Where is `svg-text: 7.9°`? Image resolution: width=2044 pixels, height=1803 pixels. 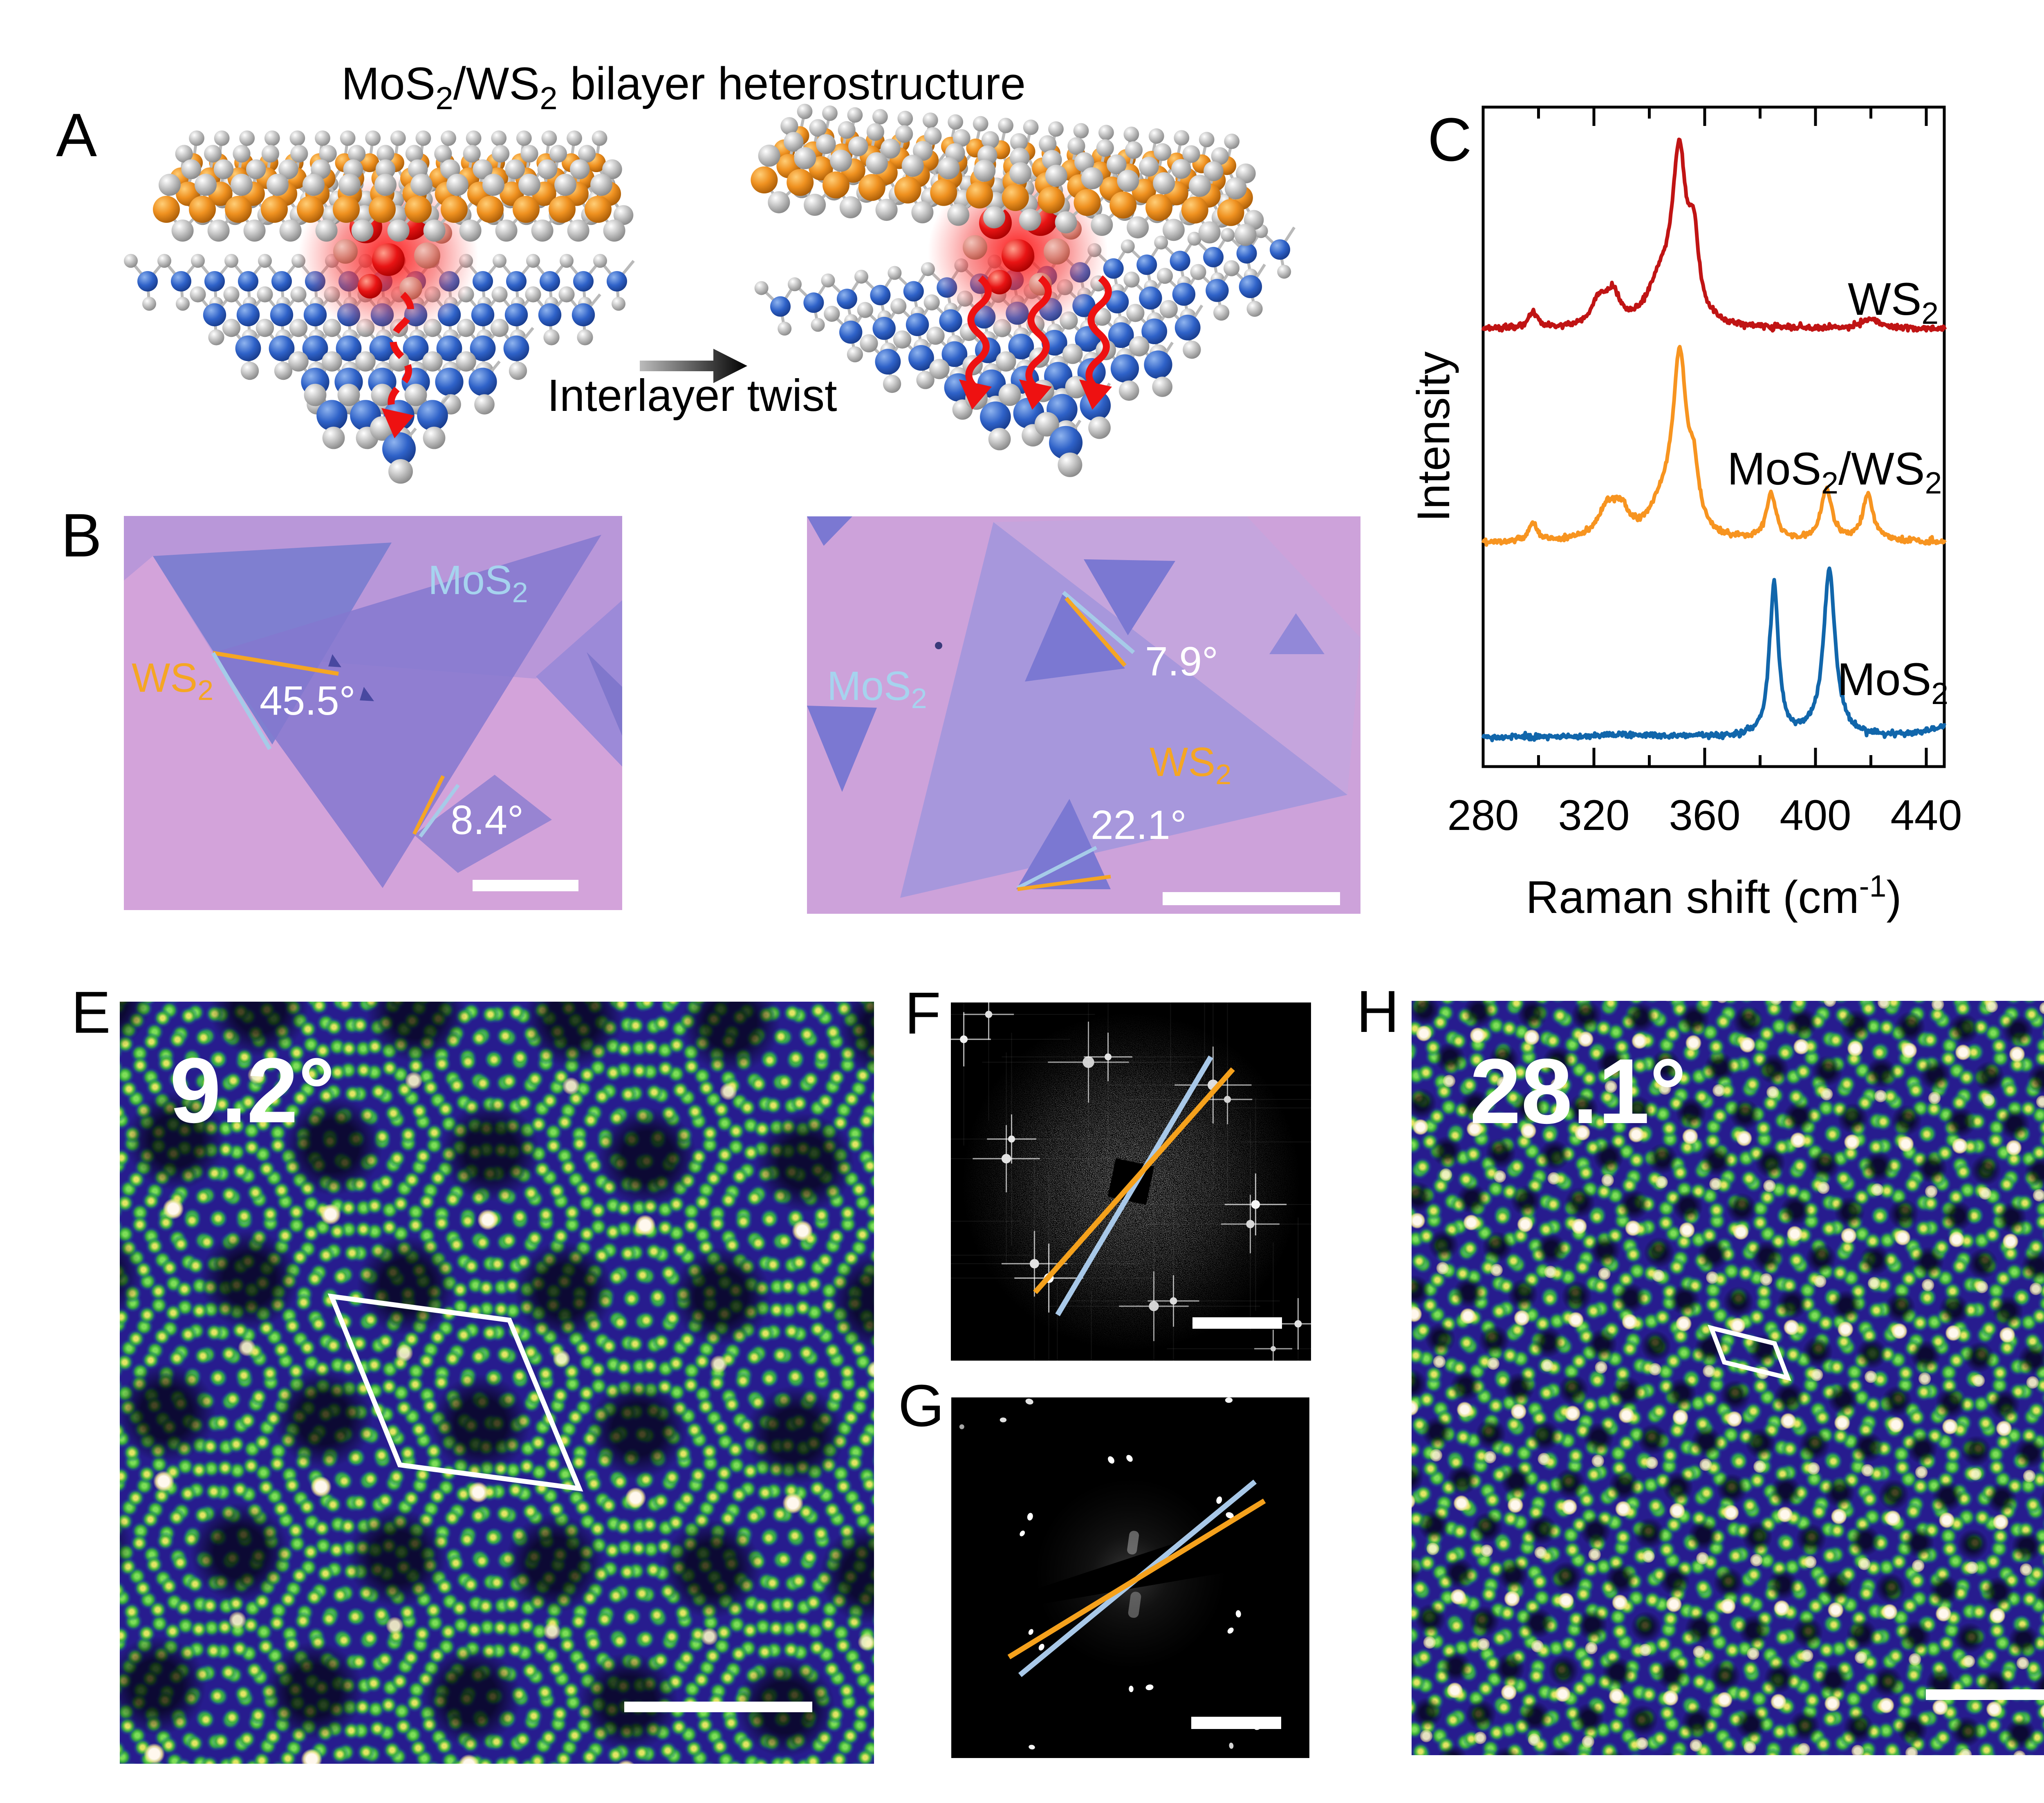
svg-text: 7.9° is located at coordinates (1182, 661).